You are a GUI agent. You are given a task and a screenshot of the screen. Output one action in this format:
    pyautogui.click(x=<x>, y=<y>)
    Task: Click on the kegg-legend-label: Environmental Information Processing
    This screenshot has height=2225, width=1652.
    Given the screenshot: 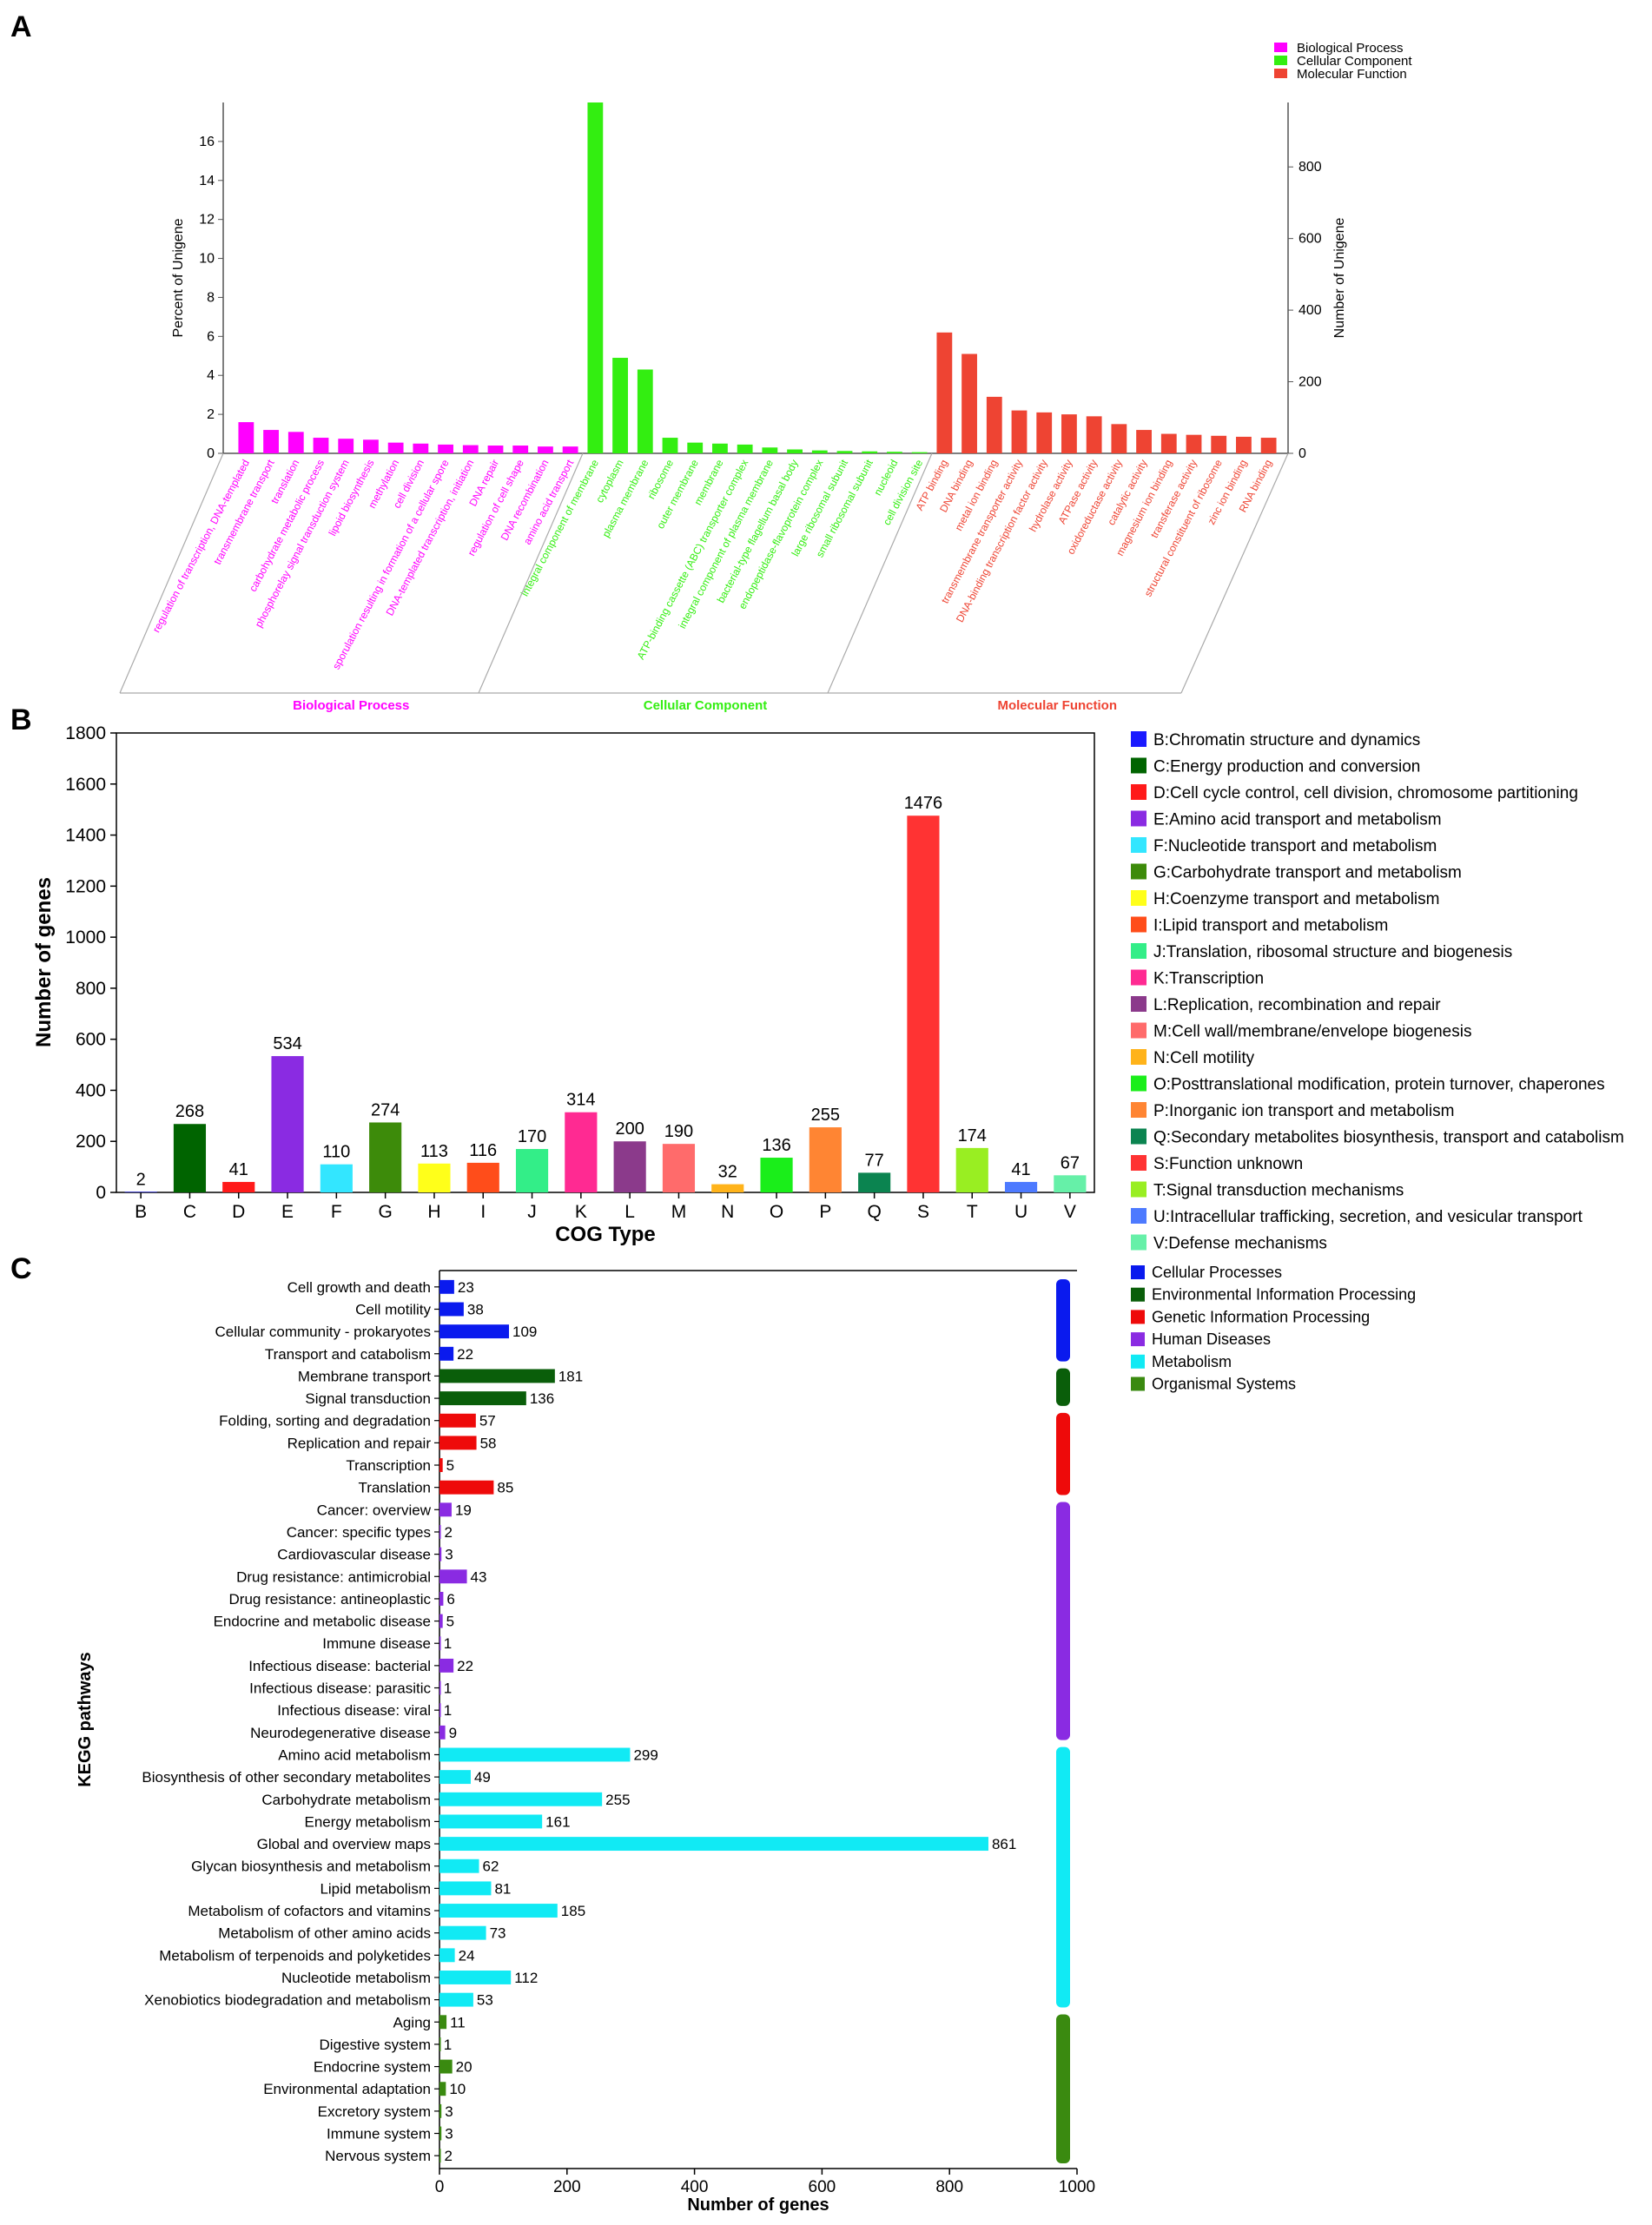 What is the action you would take?
    pyautogui.click(x=1284, y=1295)
    